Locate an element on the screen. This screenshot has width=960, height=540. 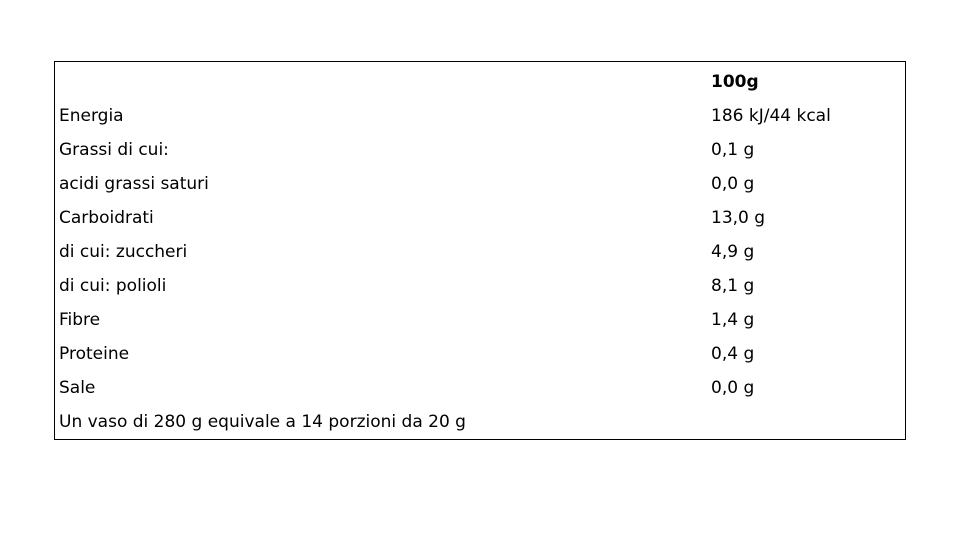
value-cell: 13,0 g is located at coordinates (738, 218).